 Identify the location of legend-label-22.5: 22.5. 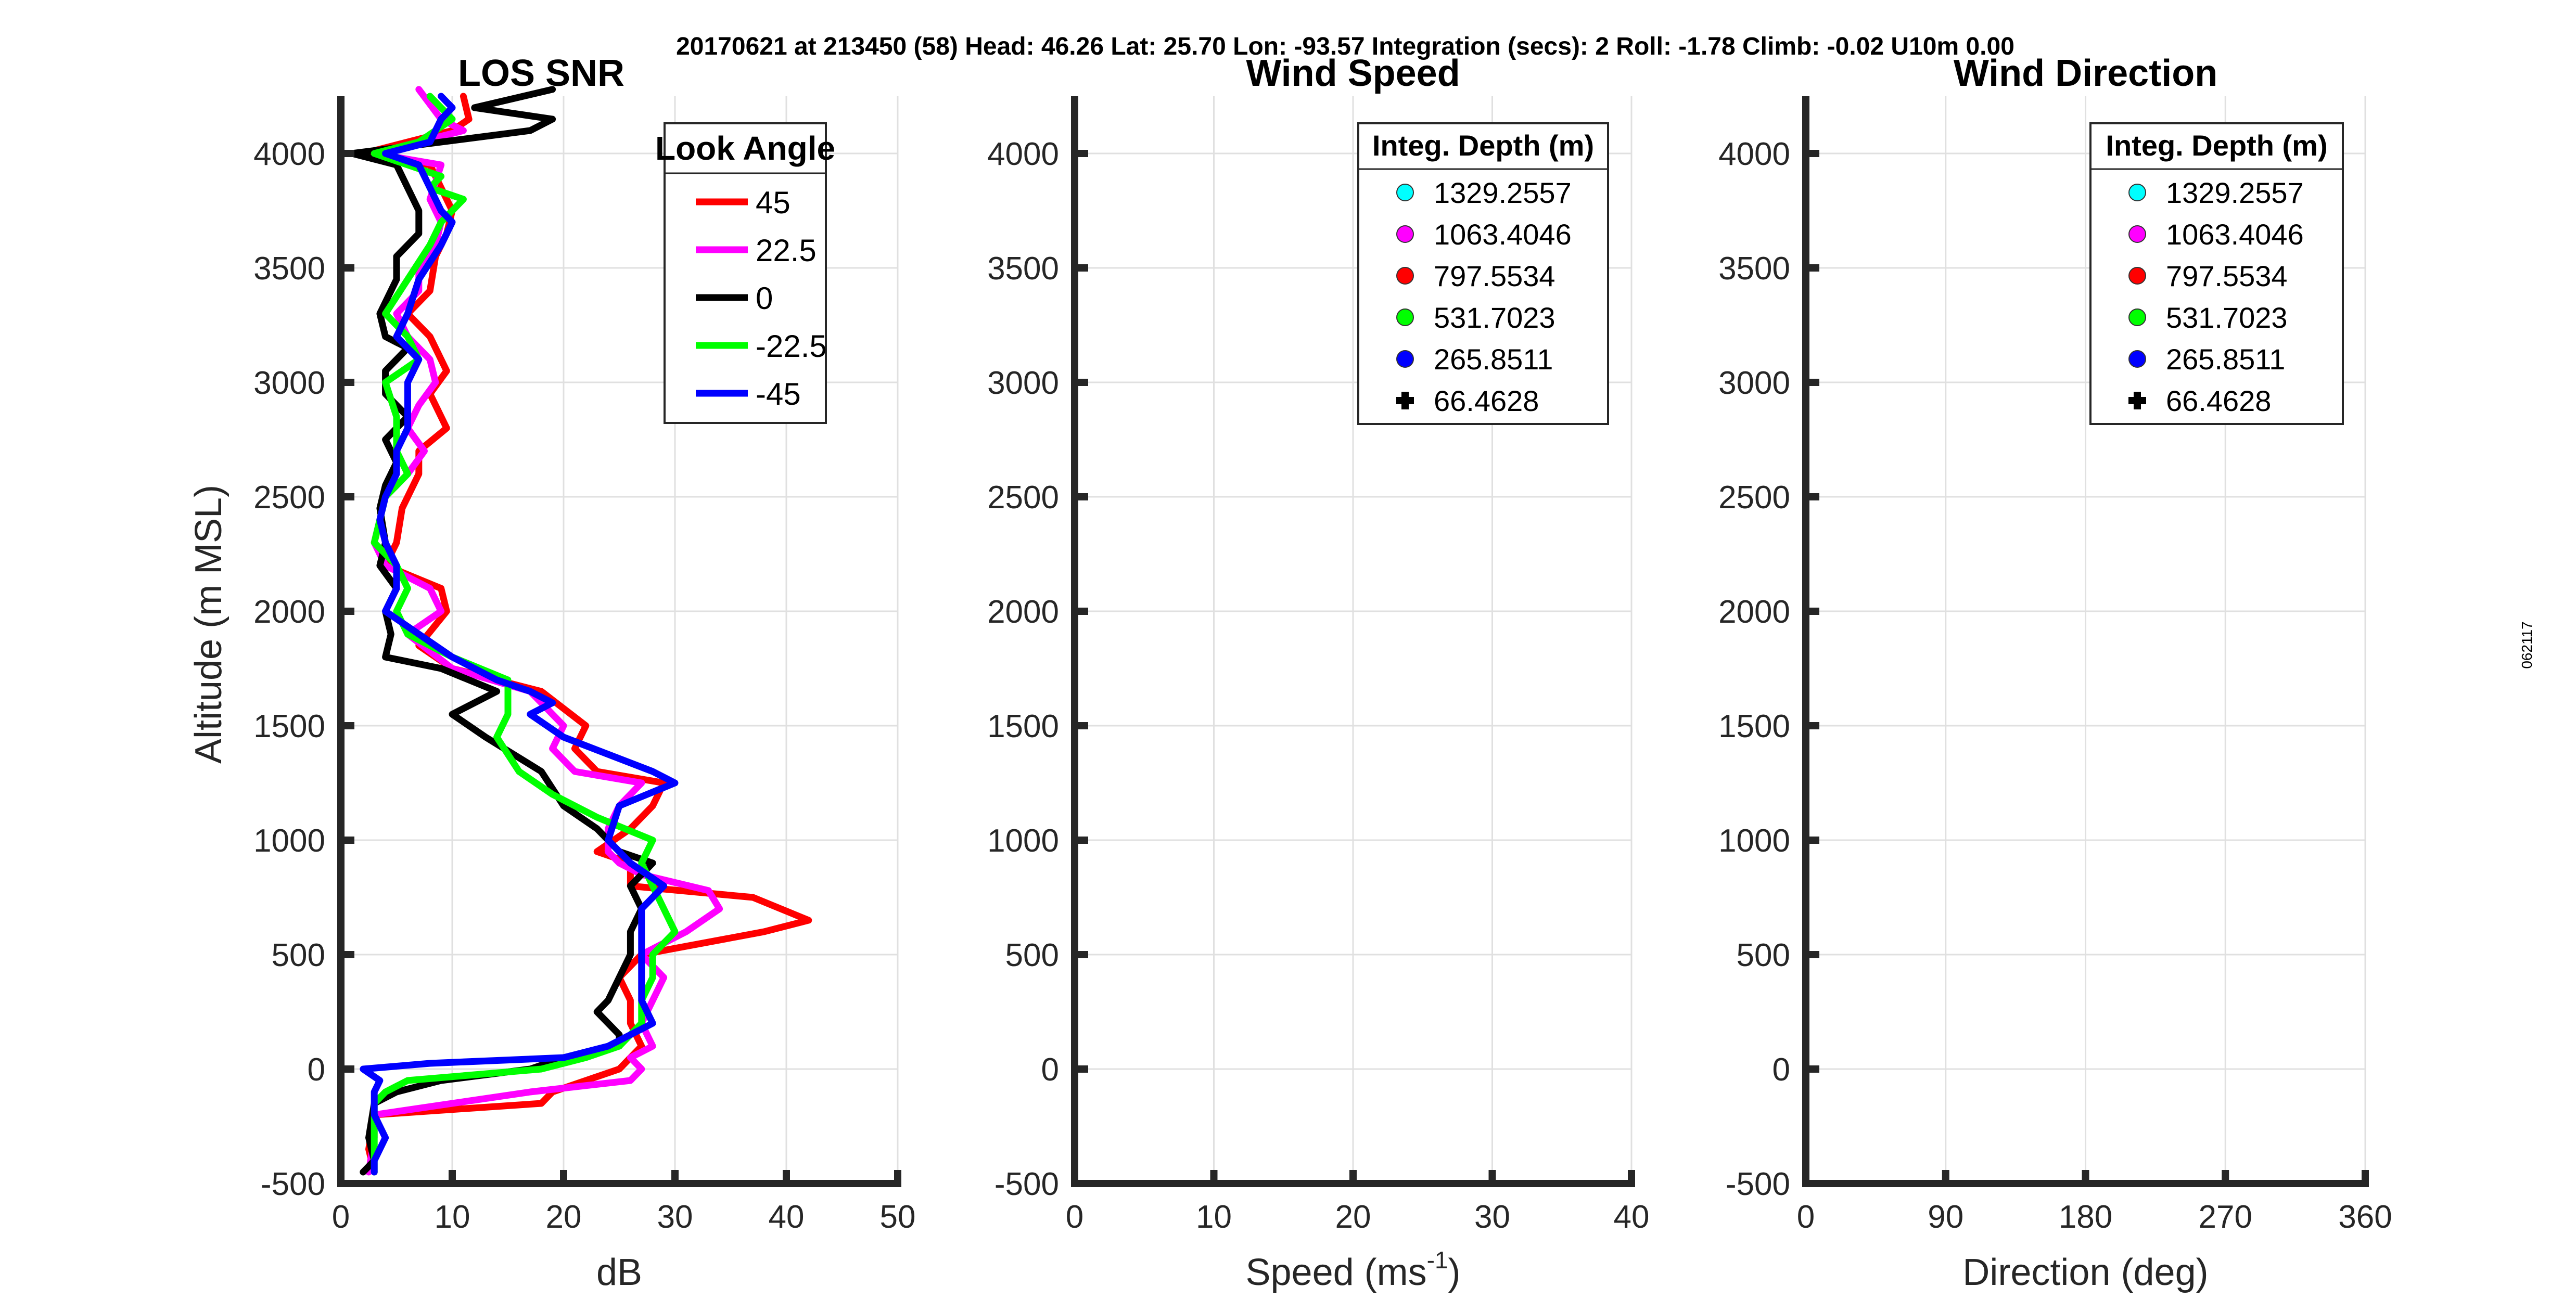
(786, 251).